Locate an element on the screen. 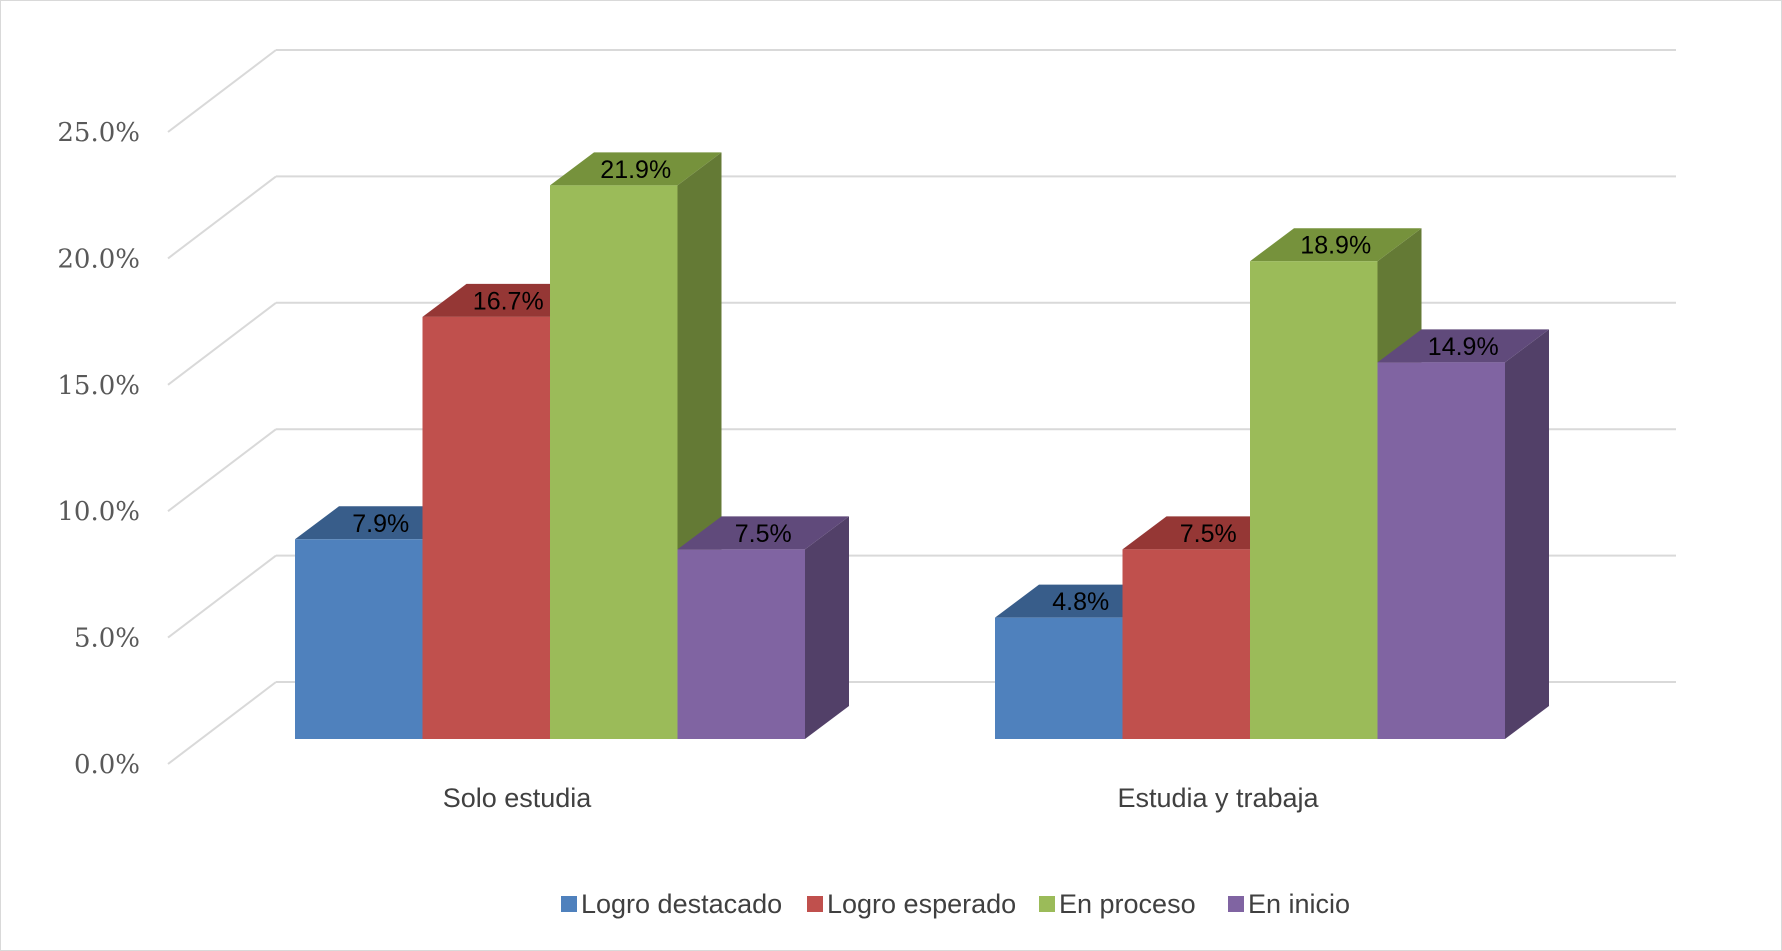  x-category-label: Solo estudia is located at coordinates (518, 798).